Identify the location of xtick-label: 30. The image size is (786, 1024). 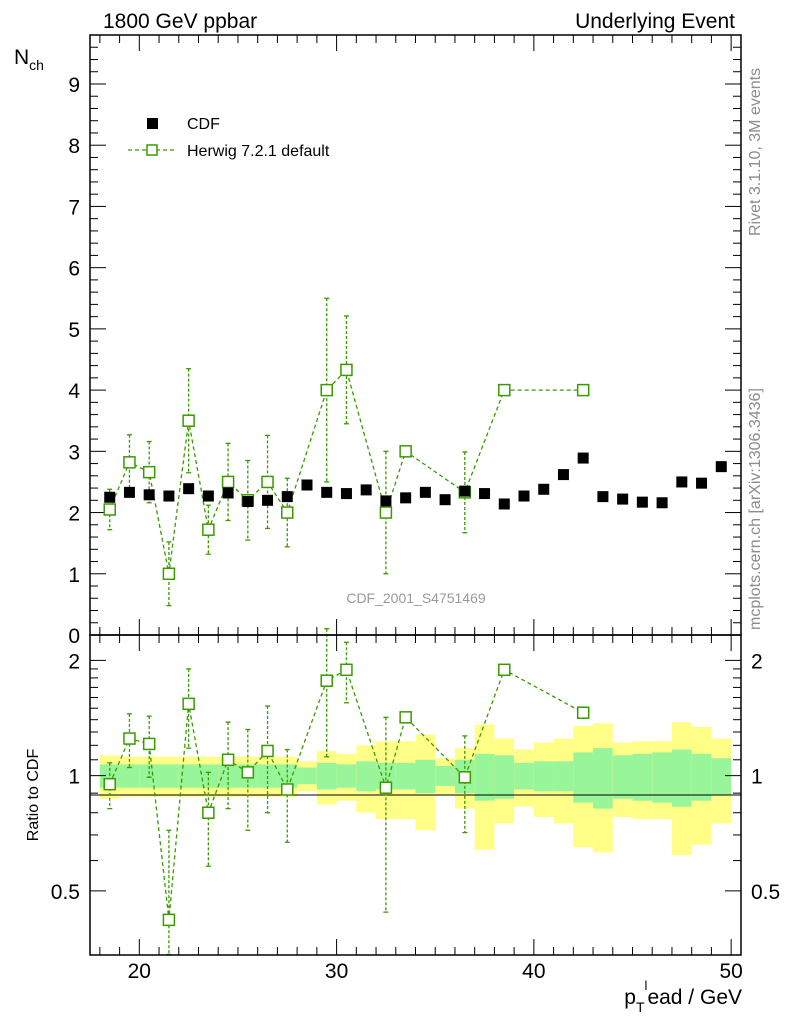
(336, 971).